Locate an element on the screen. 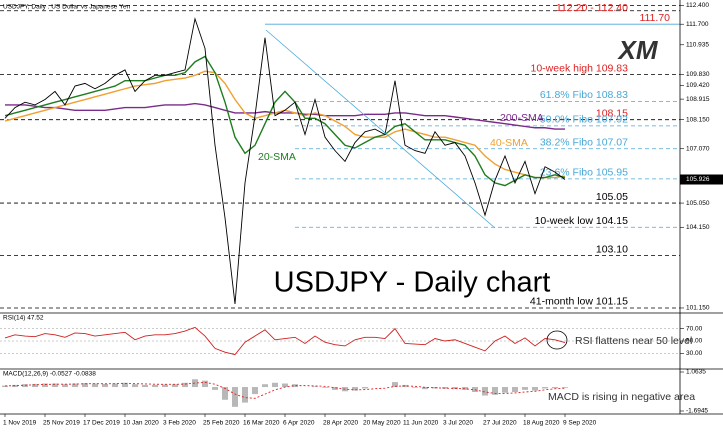 Image resolution: width=723 pixels, height=432 pixels. panel-title: MACD(12,26,9) -0.0527 -0.0838 is located at coordinates (49, 374).